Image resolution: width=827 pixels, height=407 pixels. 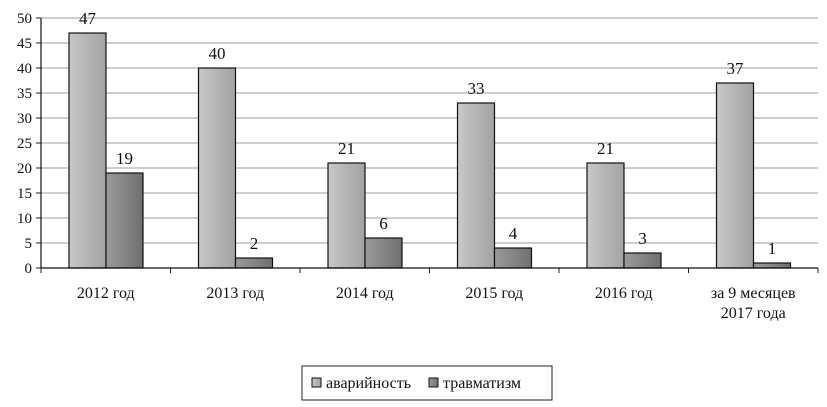 I want to click on x-tick-label-line: 2013 год, so click(x=235, y=293).